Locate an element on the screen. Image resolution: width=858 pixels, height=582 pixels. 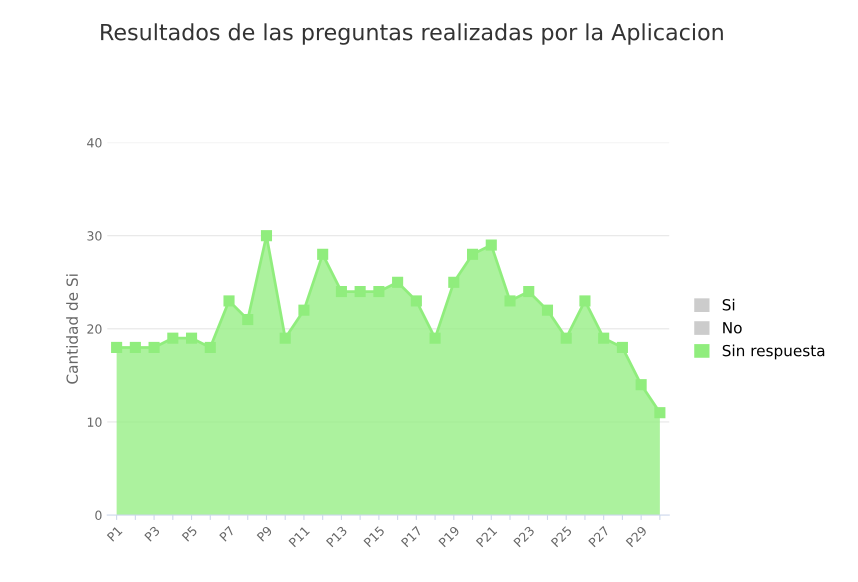
x-tick-label: P1 is located at coordinates (114, 534).